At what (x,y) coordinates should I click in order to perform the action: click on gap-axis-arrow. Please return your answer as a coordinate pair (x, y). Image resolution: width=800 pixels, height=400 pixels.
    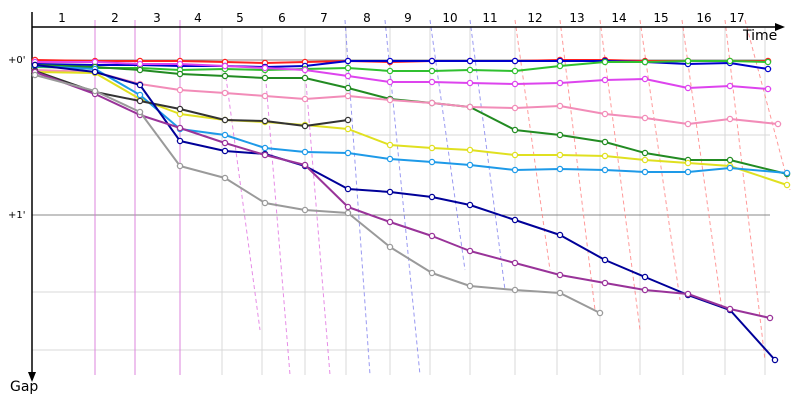
    Looking at the image, I should click on (32, 377).